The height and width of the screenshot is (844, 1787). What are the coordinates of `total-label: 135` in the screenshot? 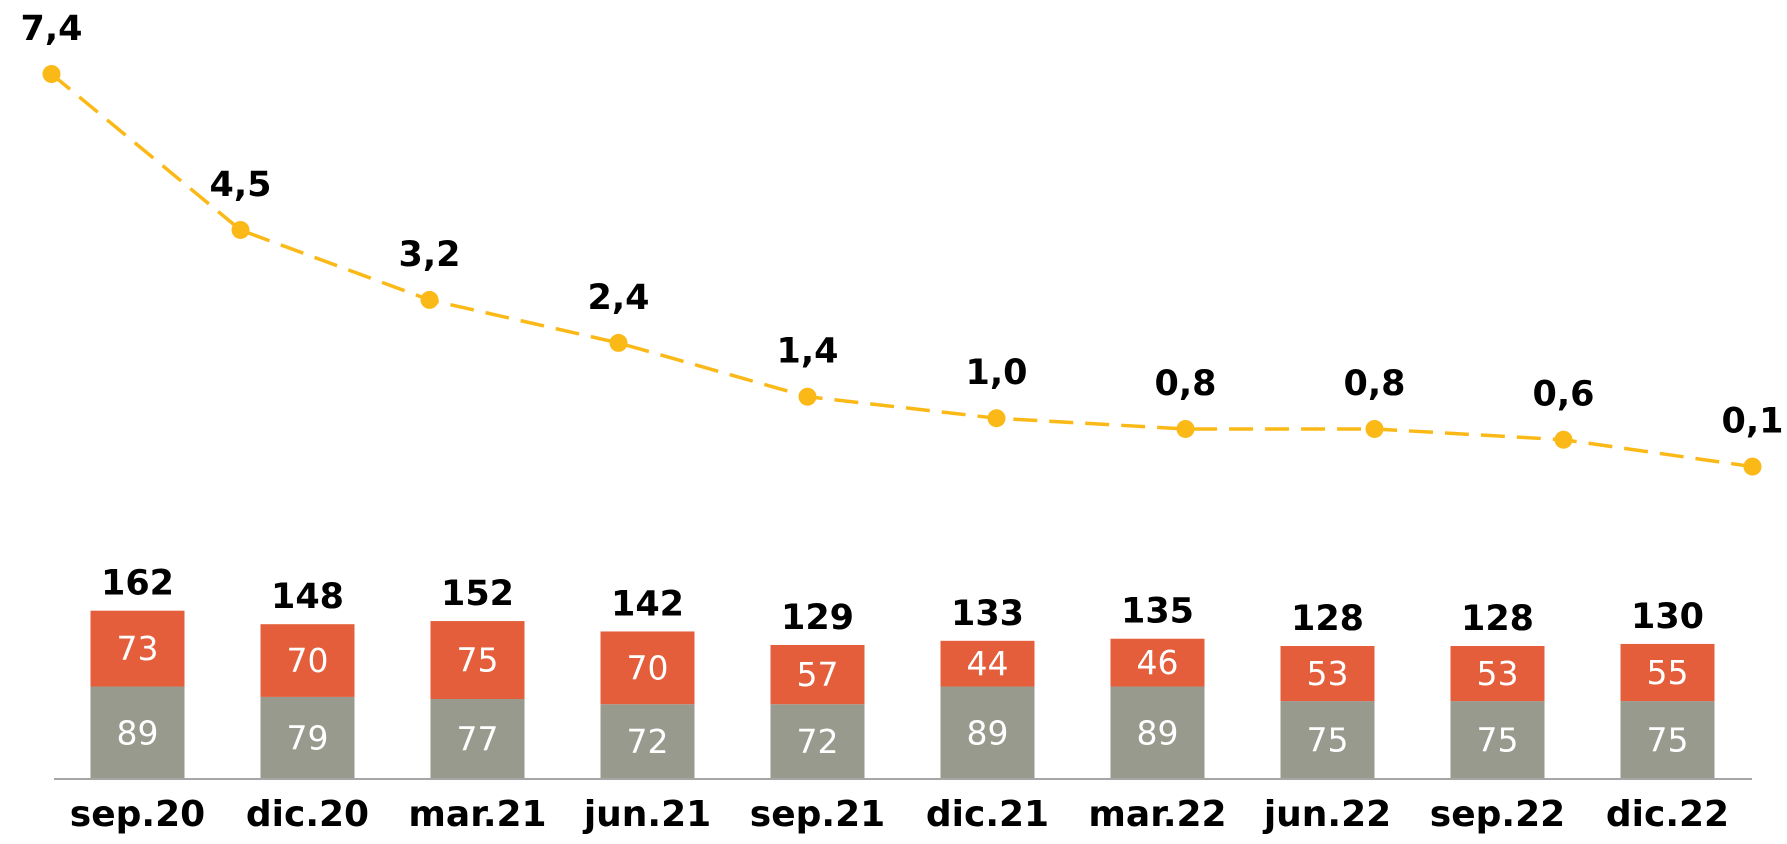 It's located at (1157, 612).